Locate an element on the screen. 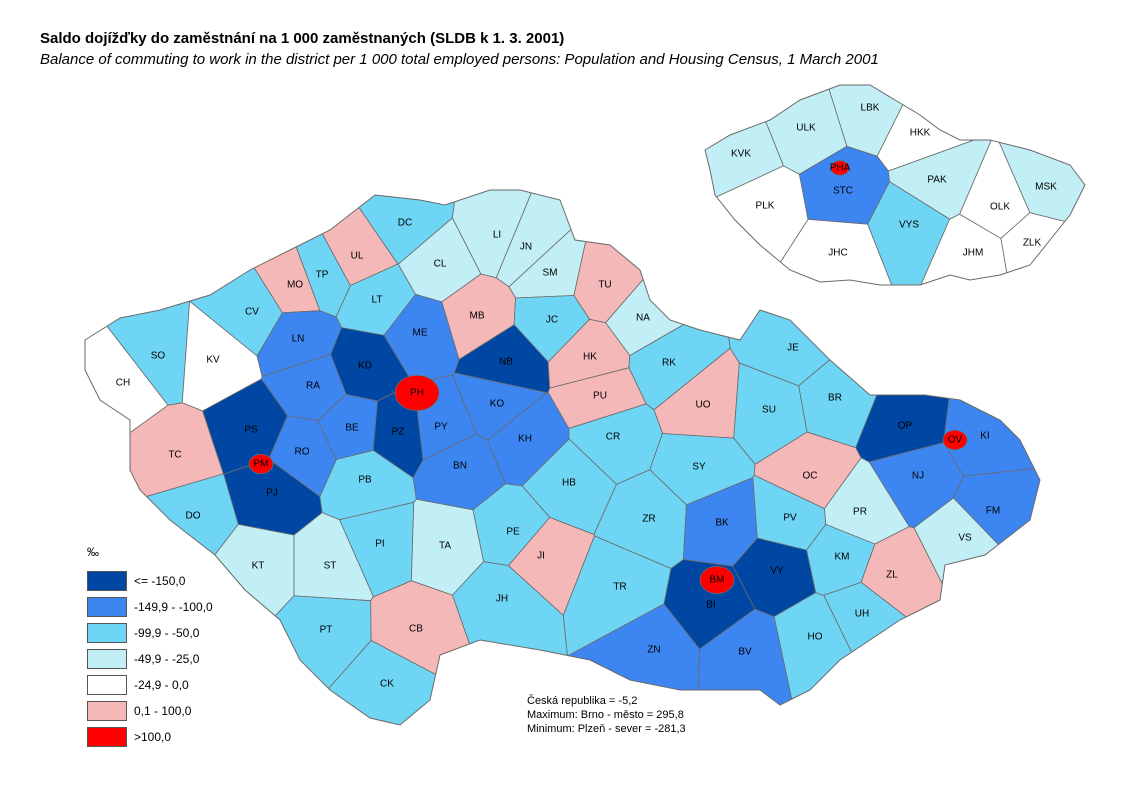  label-py: PY is located at coordinates (441, 427).